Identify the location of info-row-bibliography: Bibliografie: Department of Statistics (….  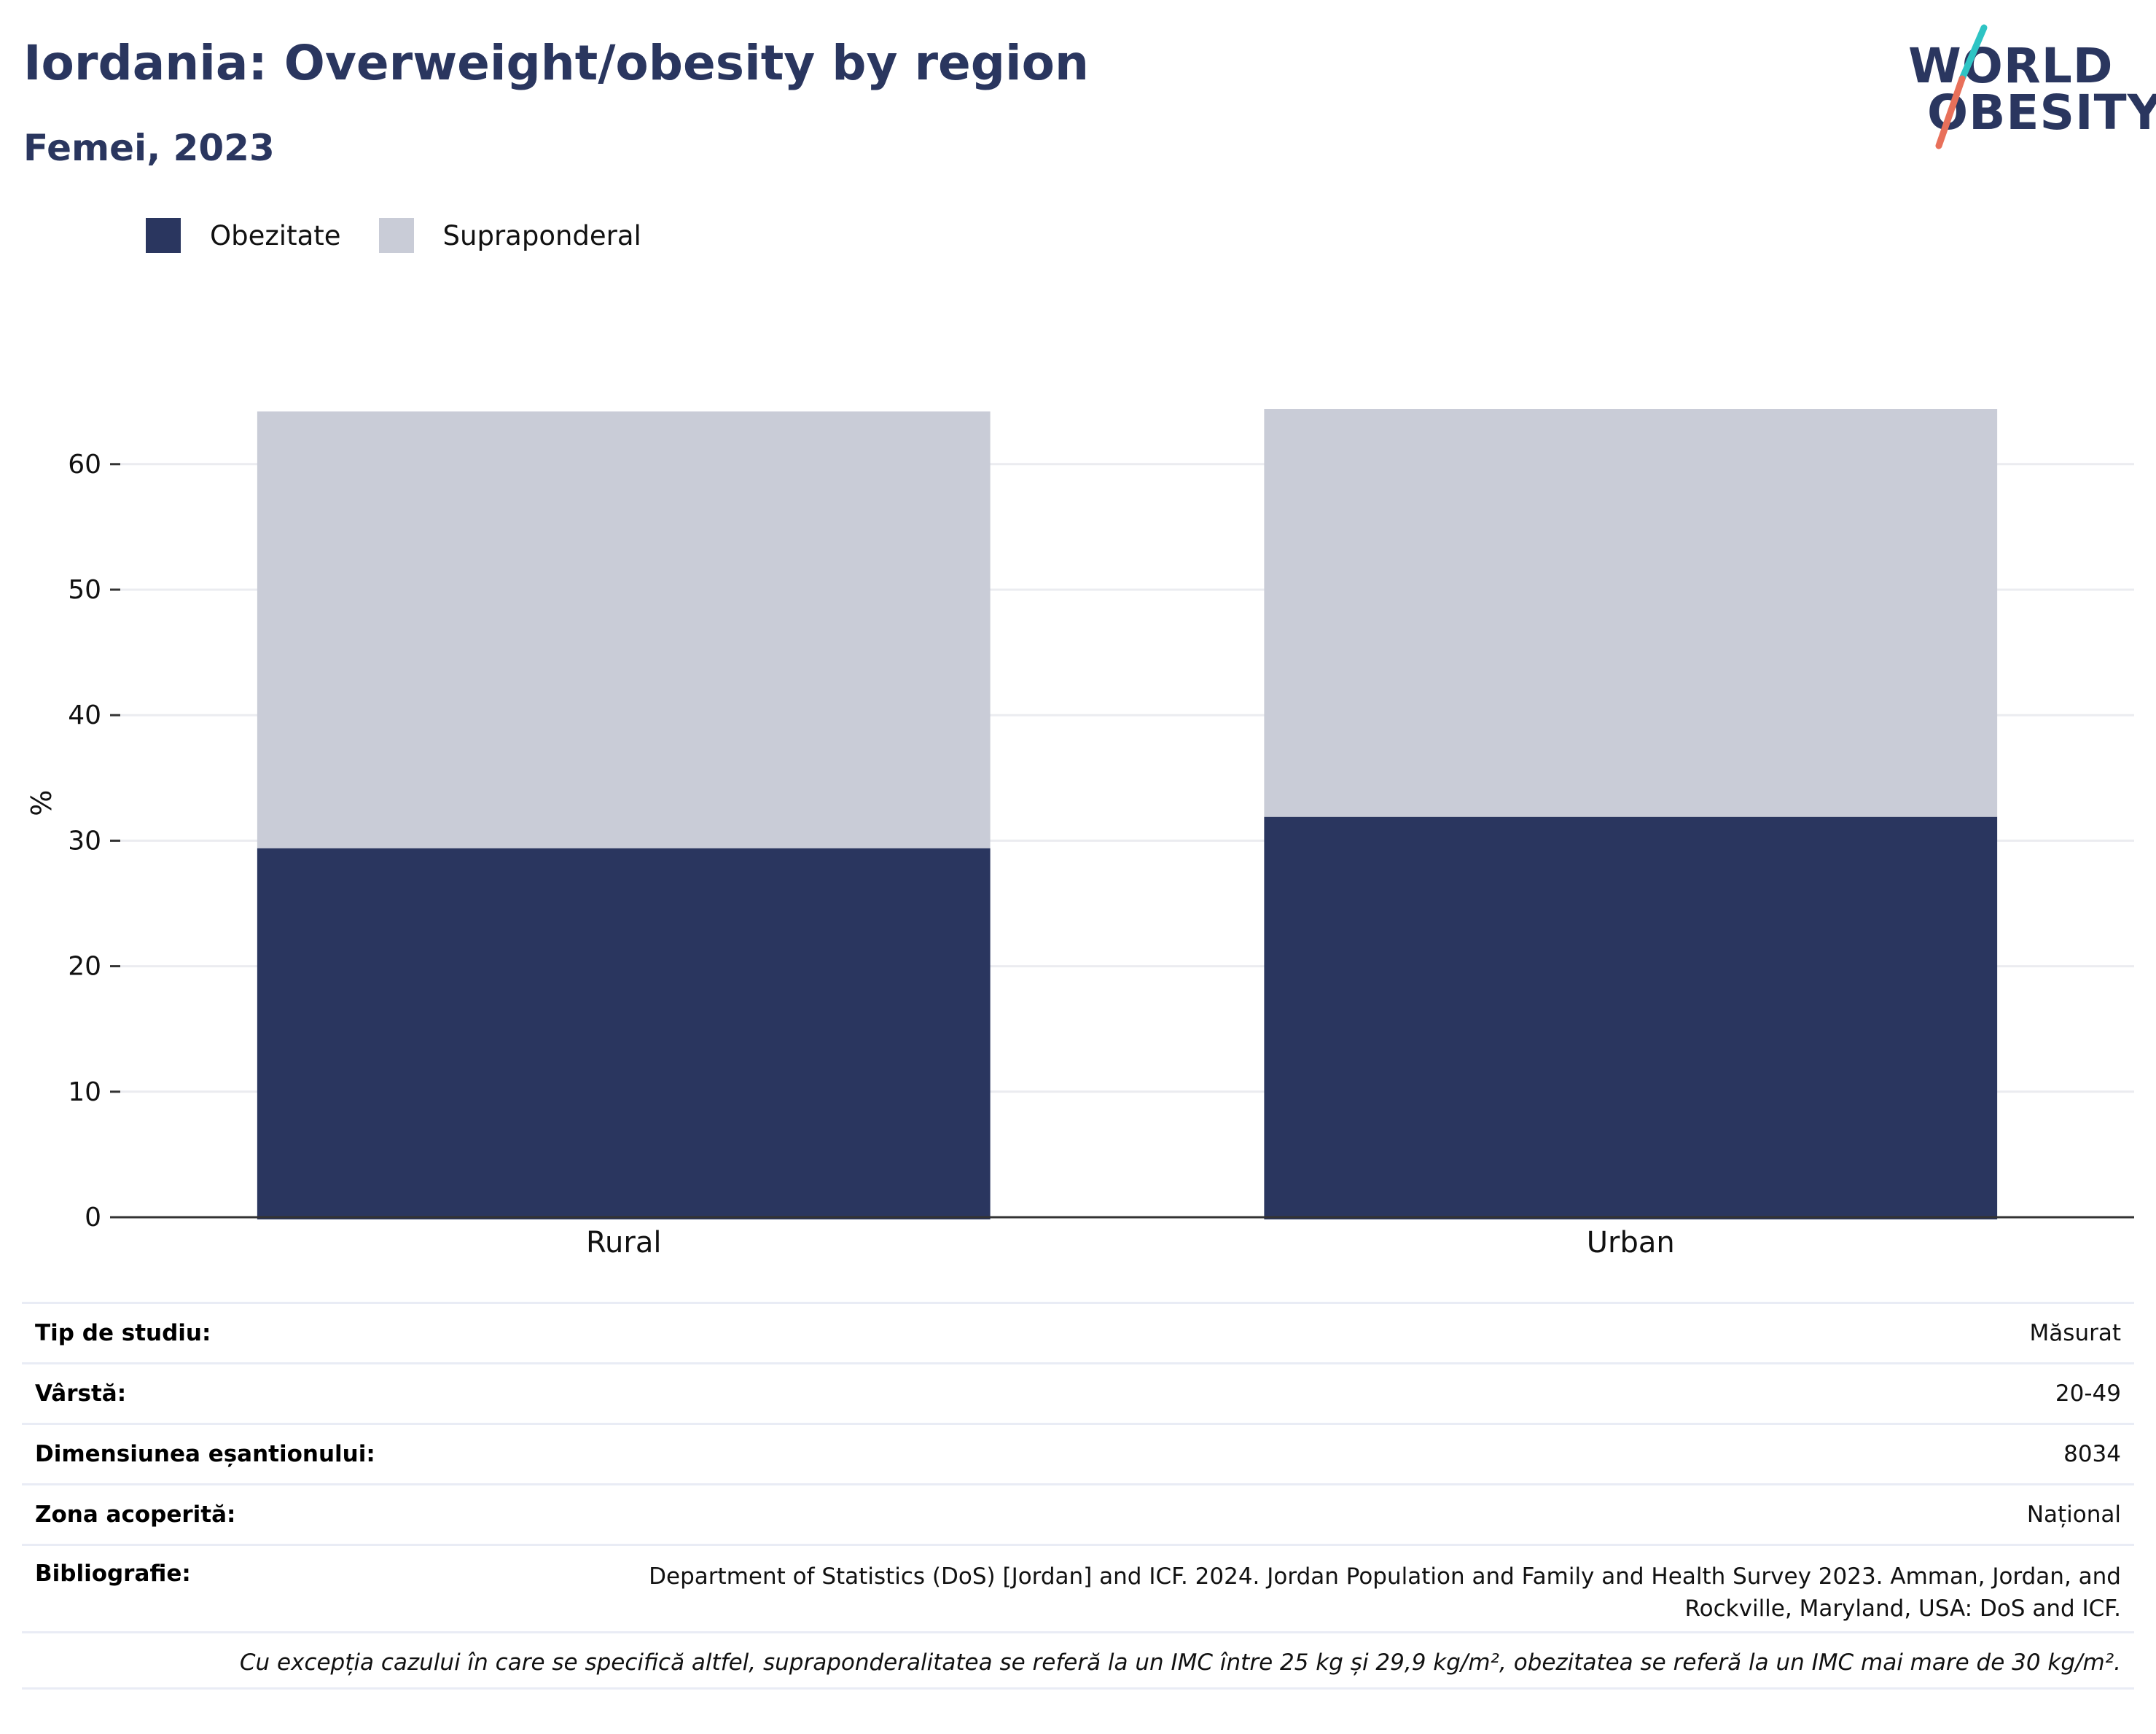
(1078, 1588).